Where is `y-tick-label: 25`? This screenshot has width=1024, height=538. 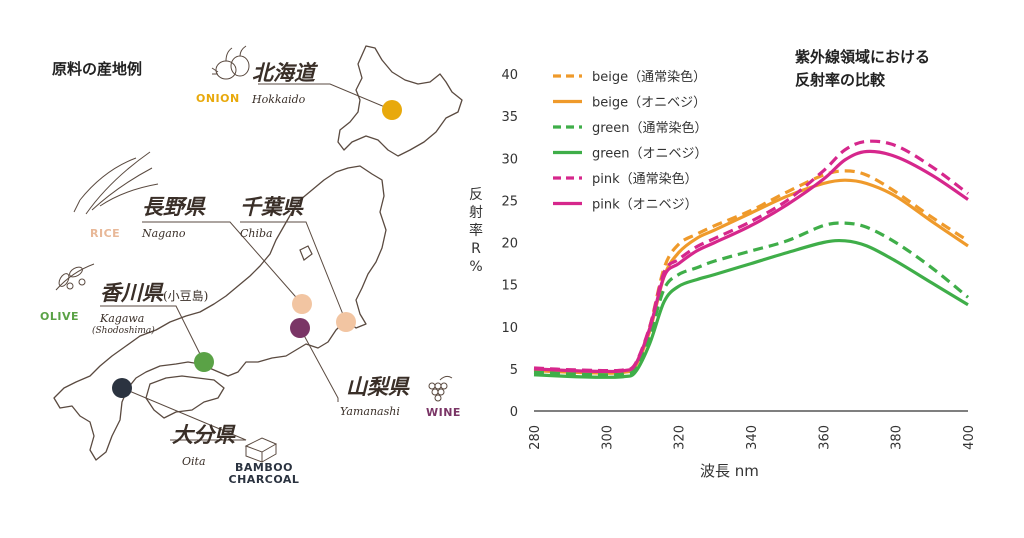
y-tick-label: 25 is located at coordinates (509, 201).